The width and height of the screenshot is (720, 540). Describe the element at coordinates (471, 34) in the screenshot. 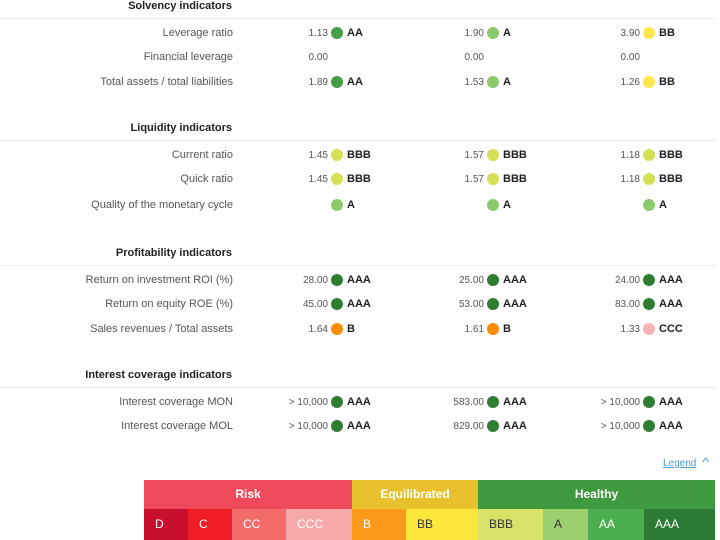

I see `indicator-cell: 1.90 A` at that location.